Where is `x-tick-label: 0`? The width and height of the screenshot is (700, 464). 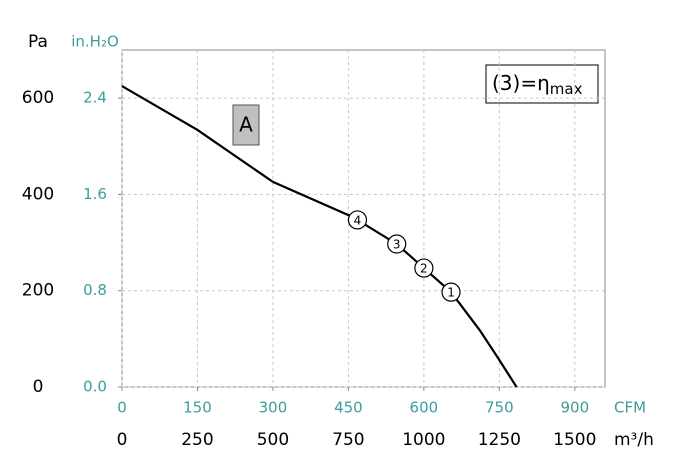
x-tick-label: 0 is located at coordinates (122, 440).